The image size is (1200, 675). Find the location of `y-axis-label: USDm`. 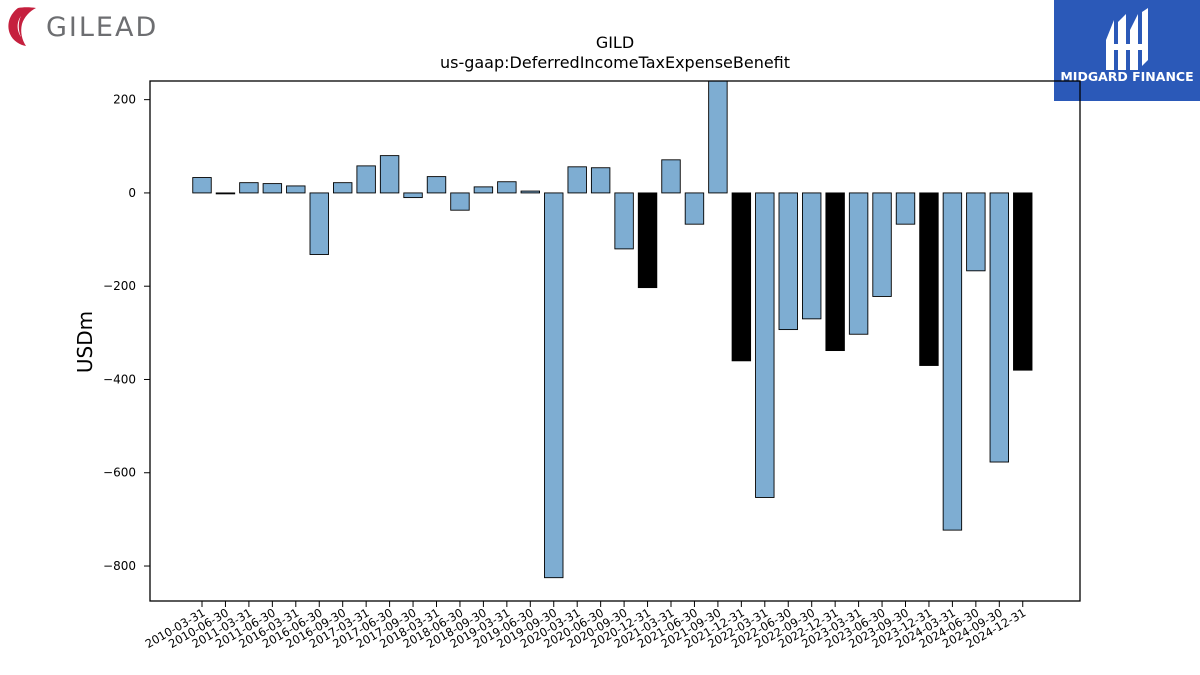

y-axis-label: USDm is located at coordinates (85, 342).